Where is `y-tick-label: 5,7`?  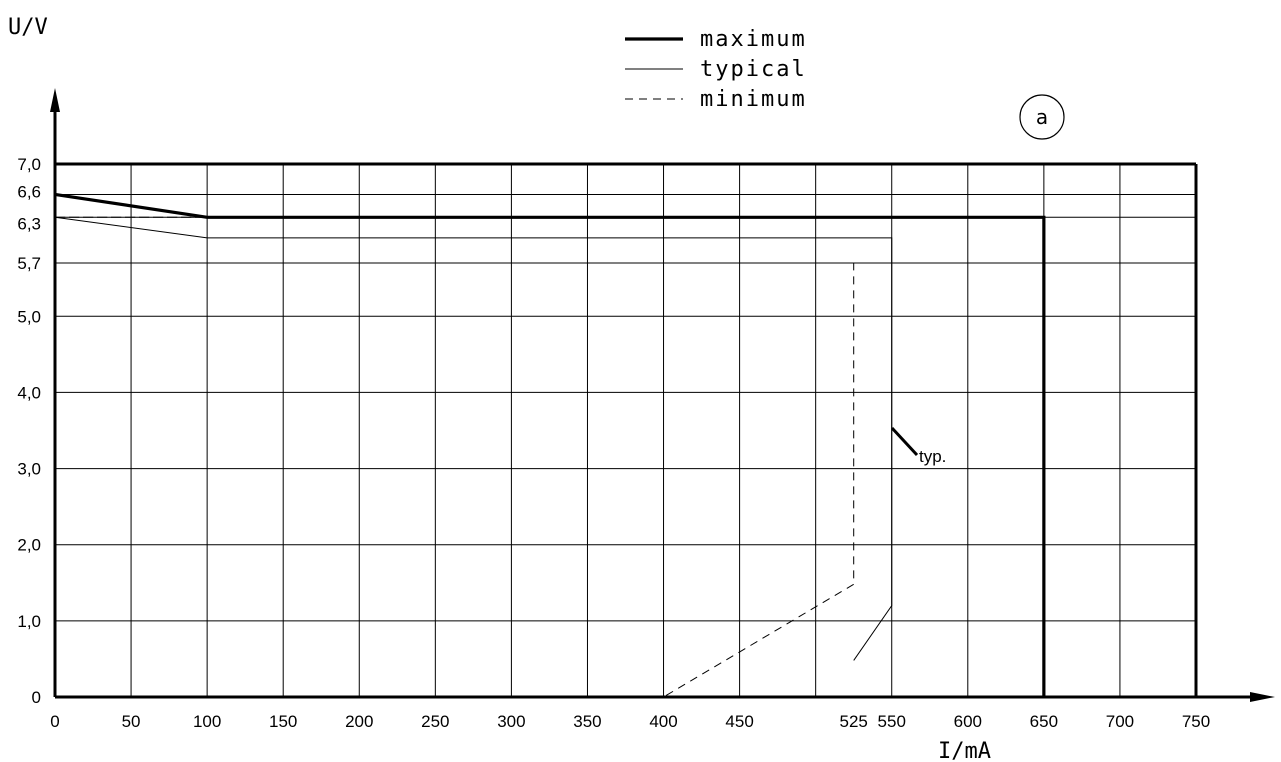
y-tick-label: 5,7 is located at coordinates (29, 263).